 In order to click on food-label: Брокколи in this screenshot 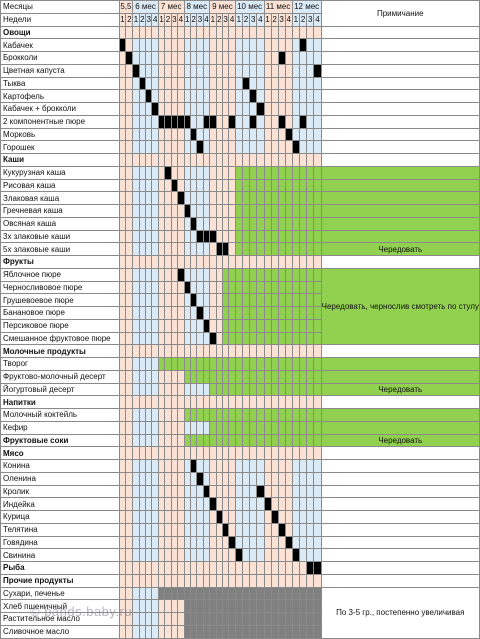, I will do `click(60, 58)`.